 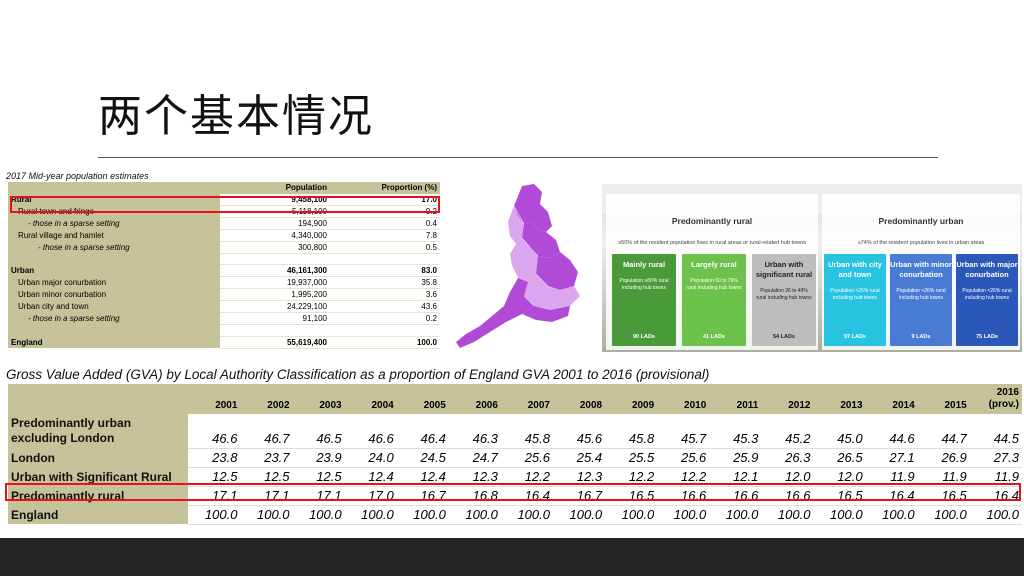 What do you see at coordinates (385, 271) in the screenshot?
I see `row-proportion: 83.0` at bounding box center [385, 271].